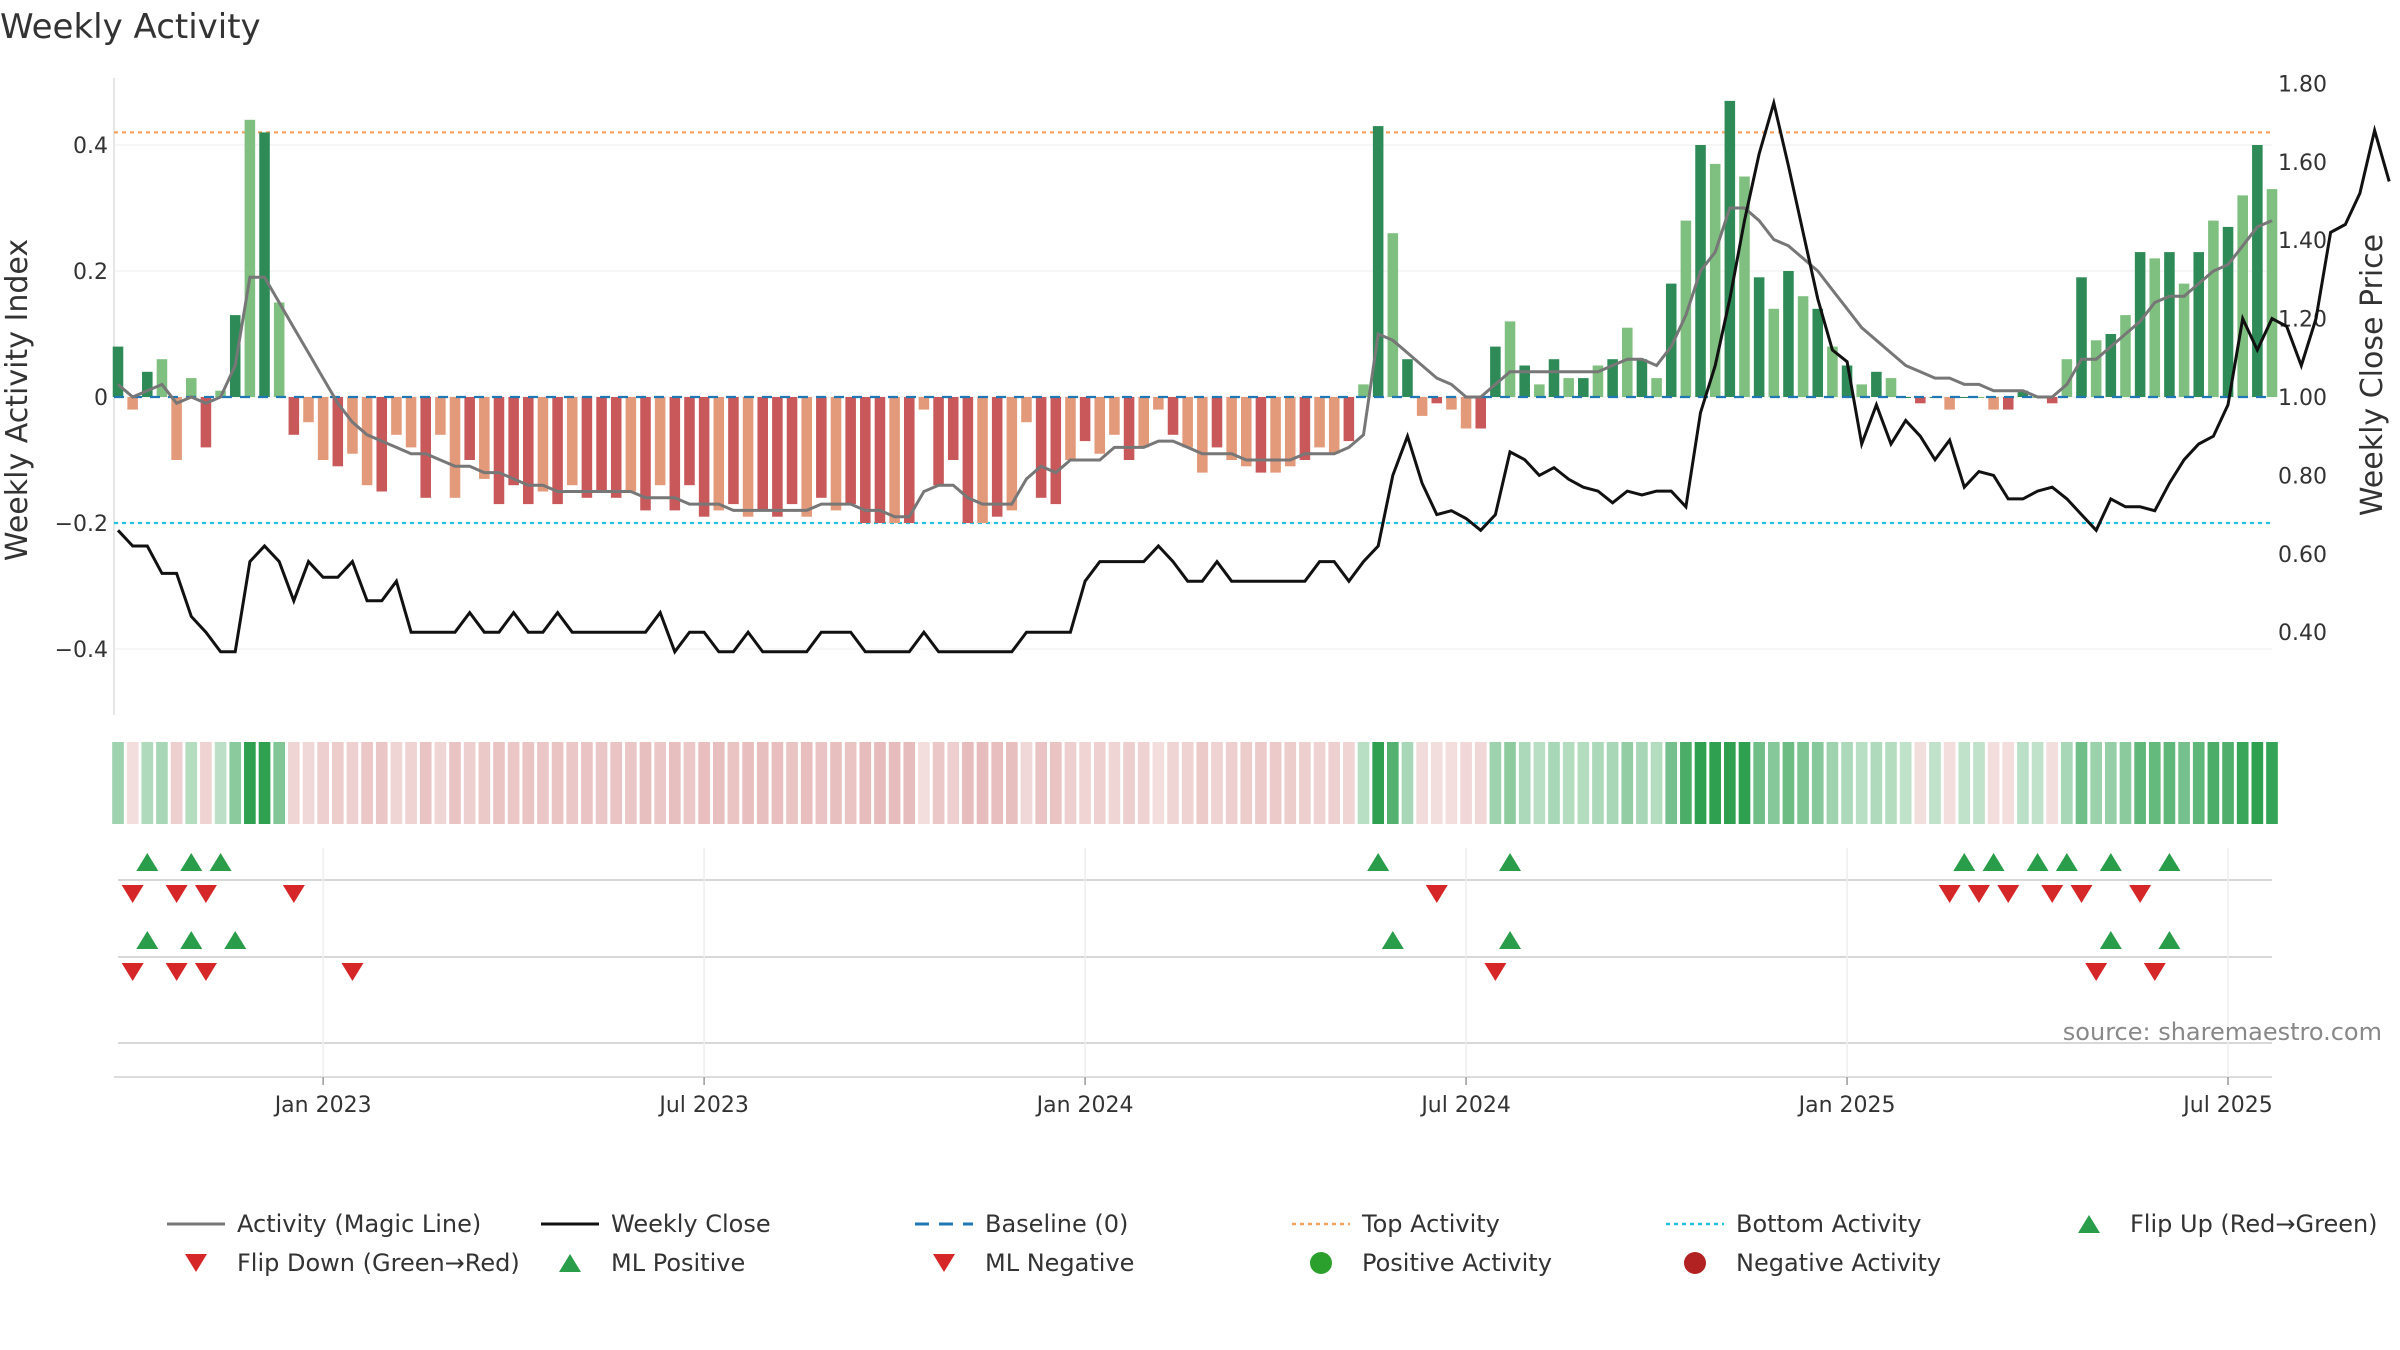 The image size is (2400, 1350). I want to click on left-tick-label: 0.2, so click(90, 272).